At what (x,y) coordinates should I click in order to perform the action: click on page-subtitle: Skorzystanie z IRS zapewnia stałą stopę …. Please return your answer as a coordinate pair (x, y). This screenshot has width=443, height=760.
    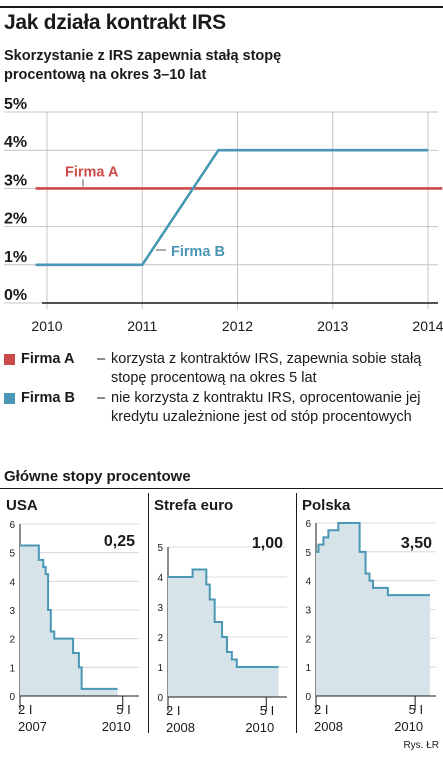
    Looking at the image, I should click on (143, 65).